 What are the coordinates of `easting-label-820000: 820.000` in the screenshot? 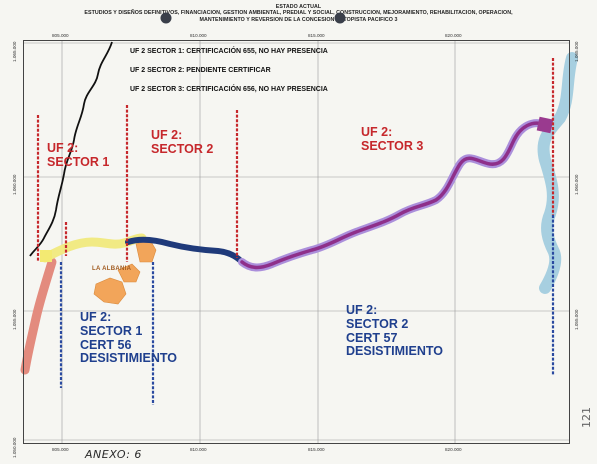 It's located at (453, 35).